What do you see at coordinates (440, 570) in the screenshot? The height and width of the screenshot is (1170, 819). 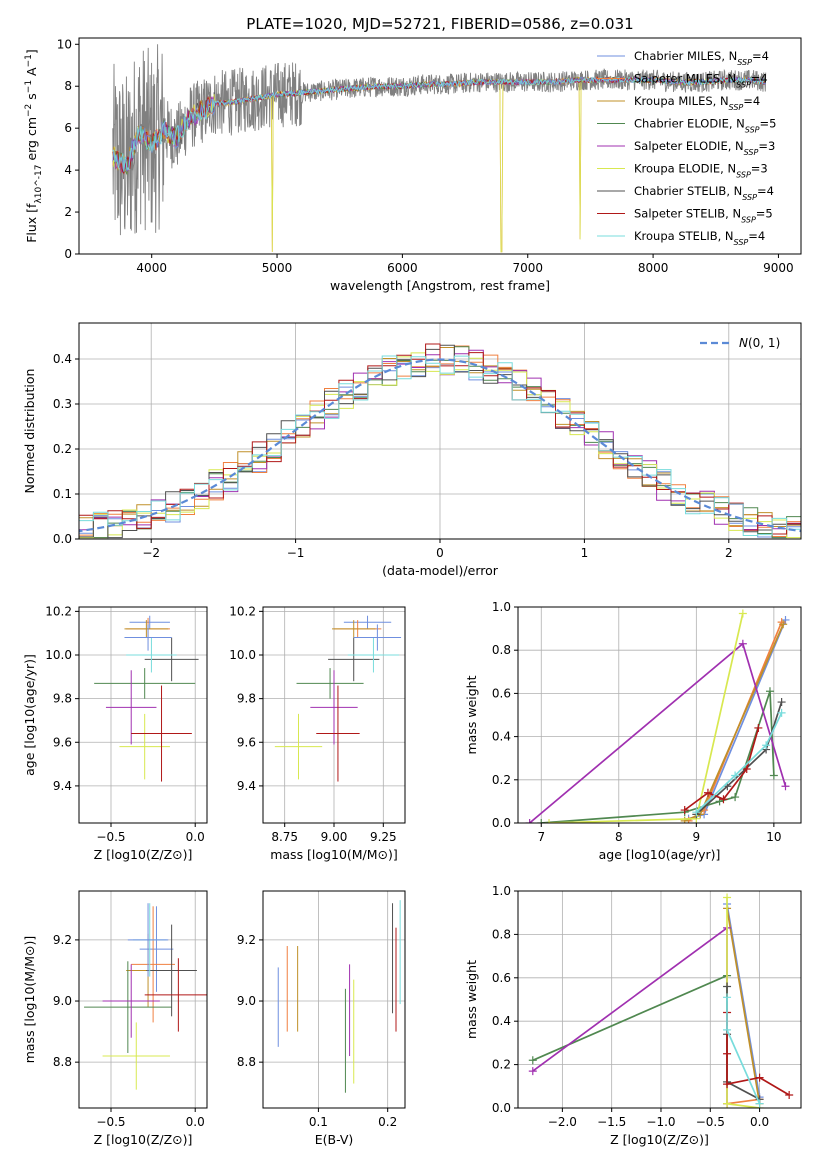 I see `x-axis-label: (data-model)/error` at bounding box center [440, 570].